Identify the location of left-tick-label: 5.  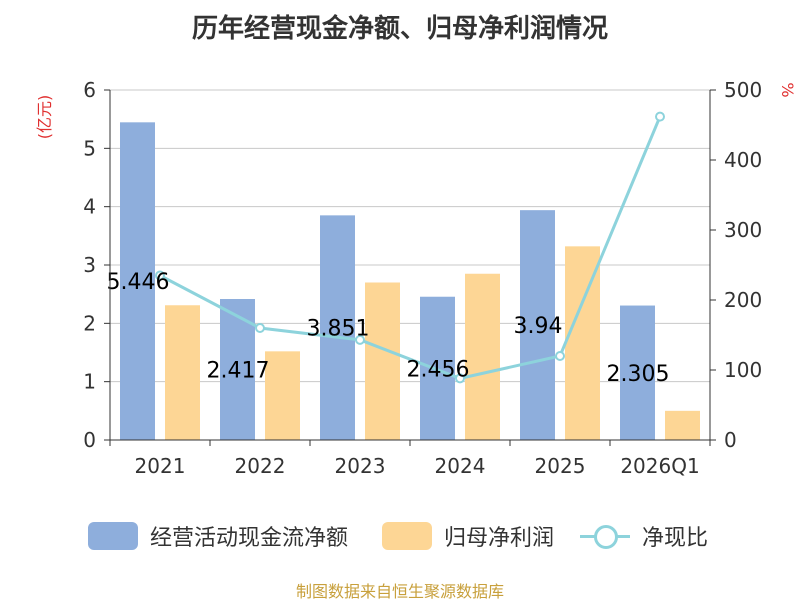
(89, 148).